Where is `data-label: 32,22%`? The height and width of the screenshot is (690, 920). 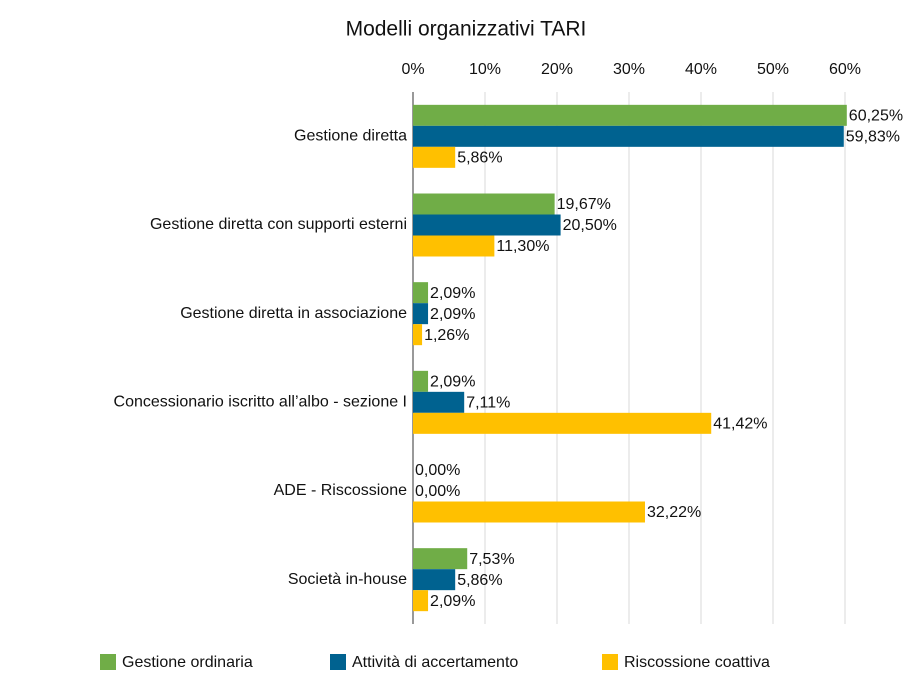 data-label: 32,22% is located at coordinates (674, 512).